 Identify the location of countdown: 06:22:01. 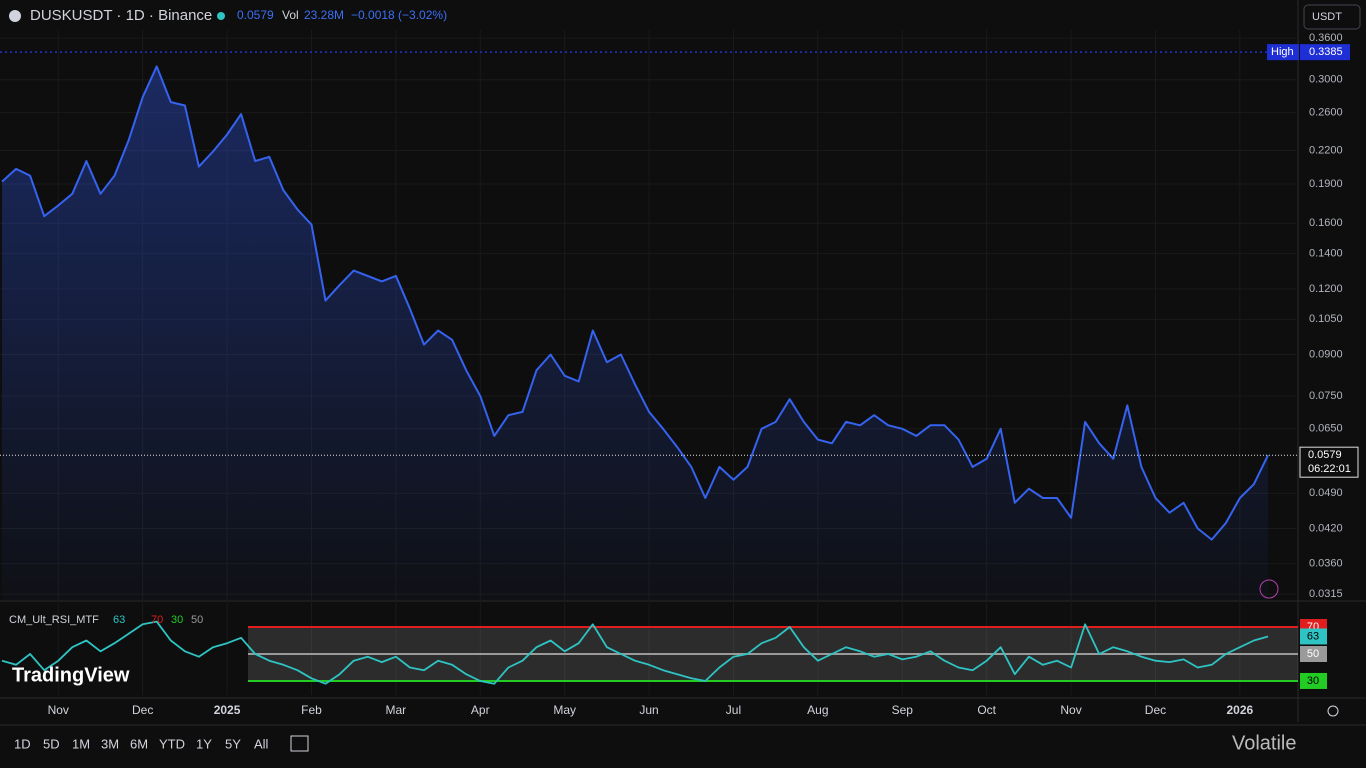
(1329, 469).